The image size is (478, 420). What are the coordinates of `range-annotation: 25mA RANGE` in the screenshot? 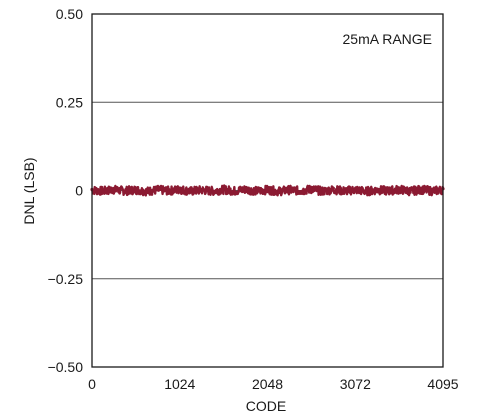 It's located at (387, 39).